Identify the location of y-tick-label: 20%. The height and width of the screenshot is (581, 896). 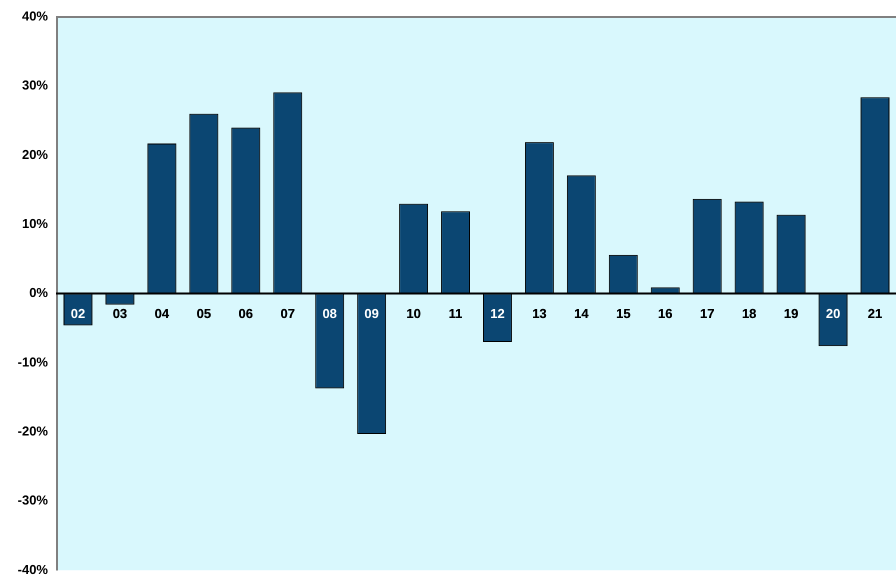
(35, 154).